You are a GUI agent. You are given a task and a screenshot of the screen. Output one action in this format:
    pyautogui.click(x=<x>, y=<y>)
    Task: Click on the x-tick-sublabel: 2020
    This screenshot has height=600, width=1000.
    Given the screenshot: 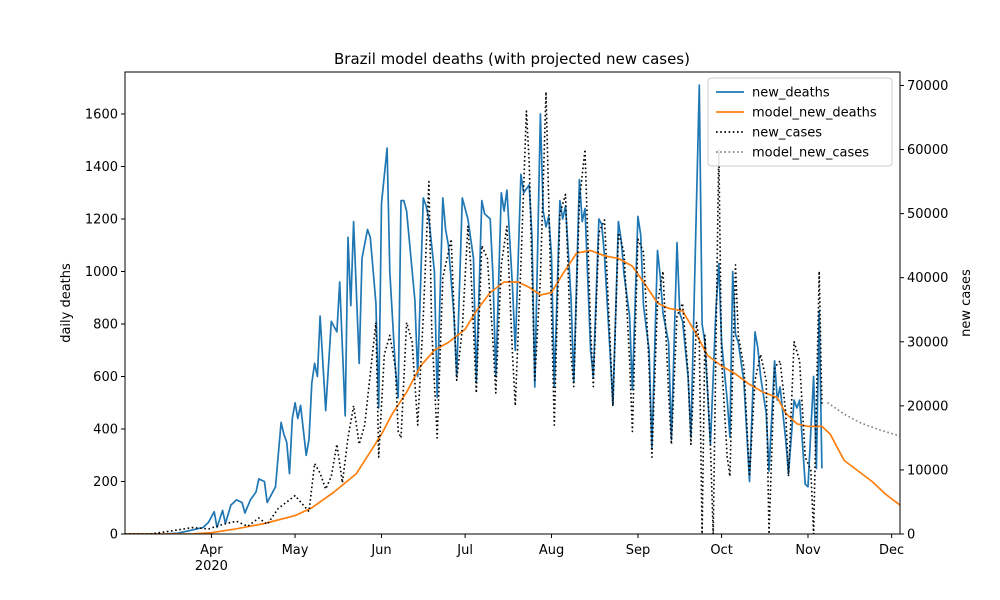 What is the action you would take?
    pyautogui.click(x=211, y=566)
    